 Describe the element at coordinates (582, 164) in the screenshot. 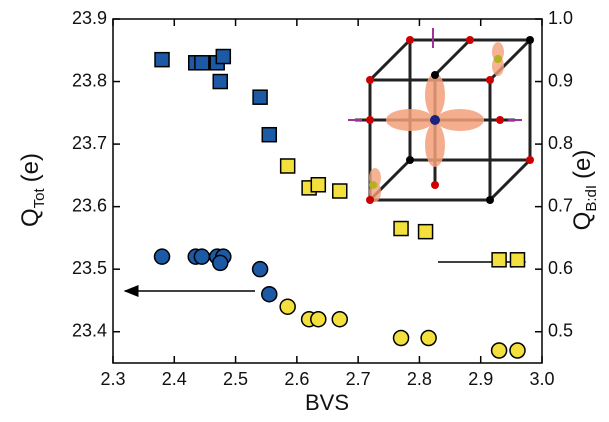

I see `y2-label-unit: (e)` at that location.